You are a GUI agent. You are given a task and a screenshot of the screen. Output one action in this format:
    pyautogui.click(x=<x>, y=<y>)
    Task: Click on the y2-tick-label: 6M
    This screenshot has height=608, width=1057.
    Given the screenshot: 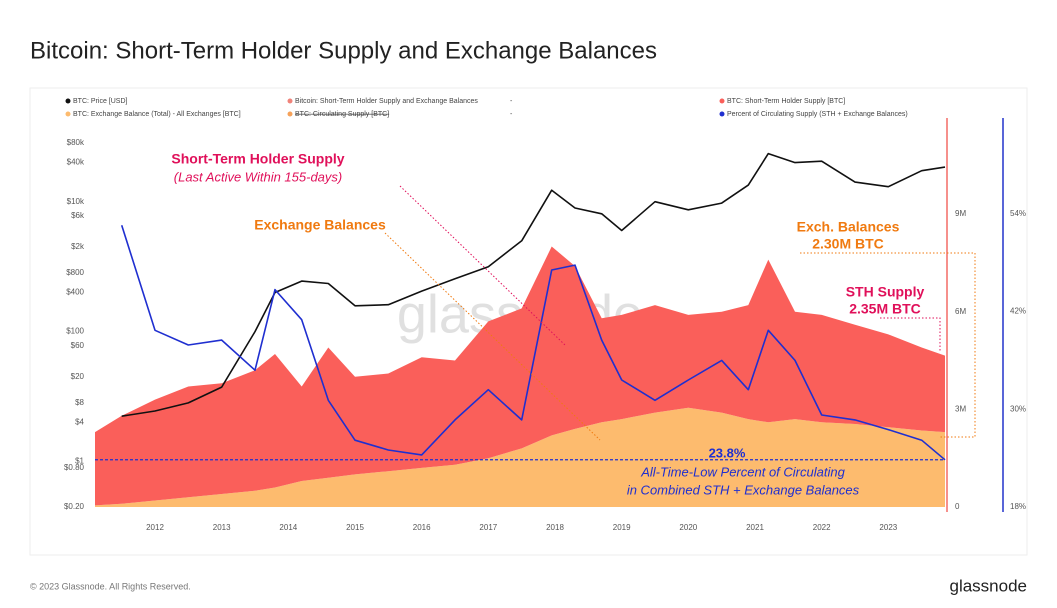 What is the action you would take?
    pyautogui.click(x=960, y=311)
    